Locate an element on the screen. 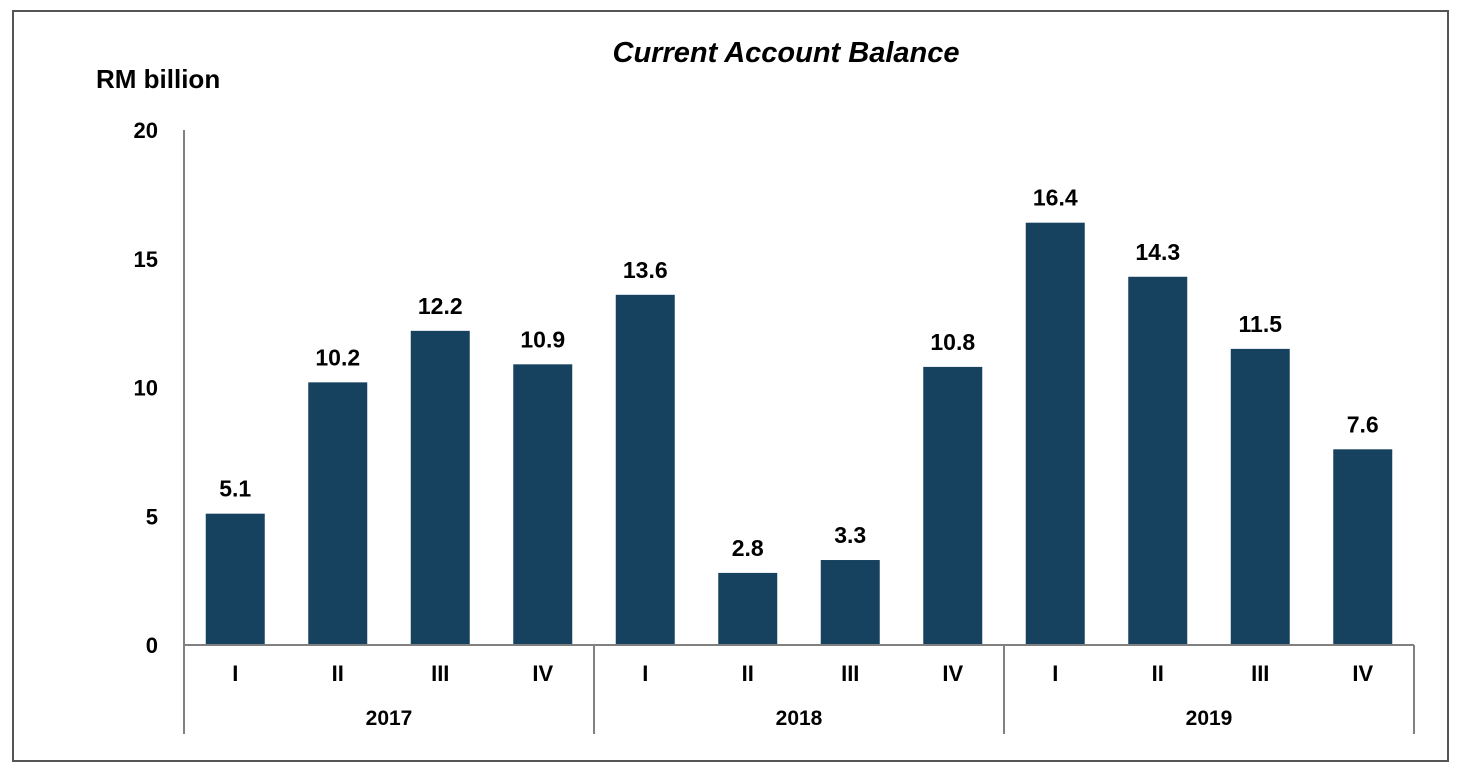  data-label: 2.8 is located at coordinates (748, 548).